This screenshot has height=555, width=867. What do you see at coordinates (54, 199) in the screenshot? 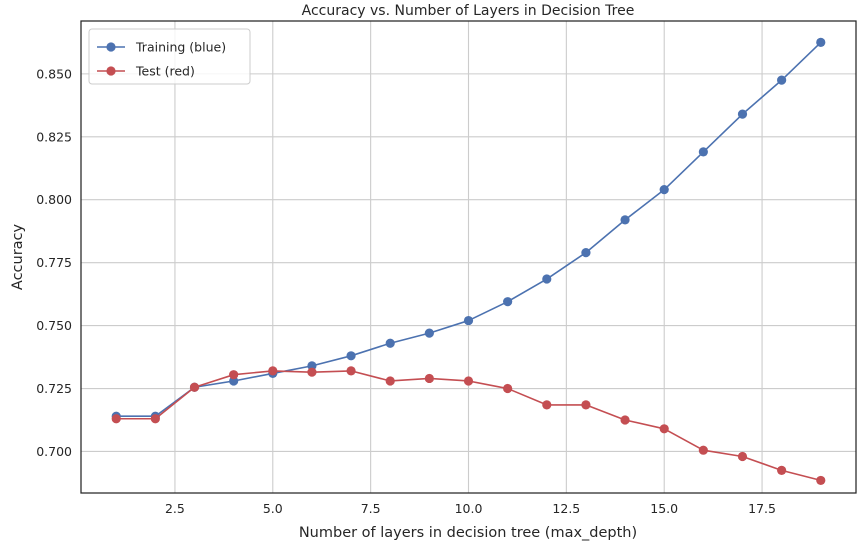
I see `y-tick-label: 0.800` at bounding box center [54, 199].